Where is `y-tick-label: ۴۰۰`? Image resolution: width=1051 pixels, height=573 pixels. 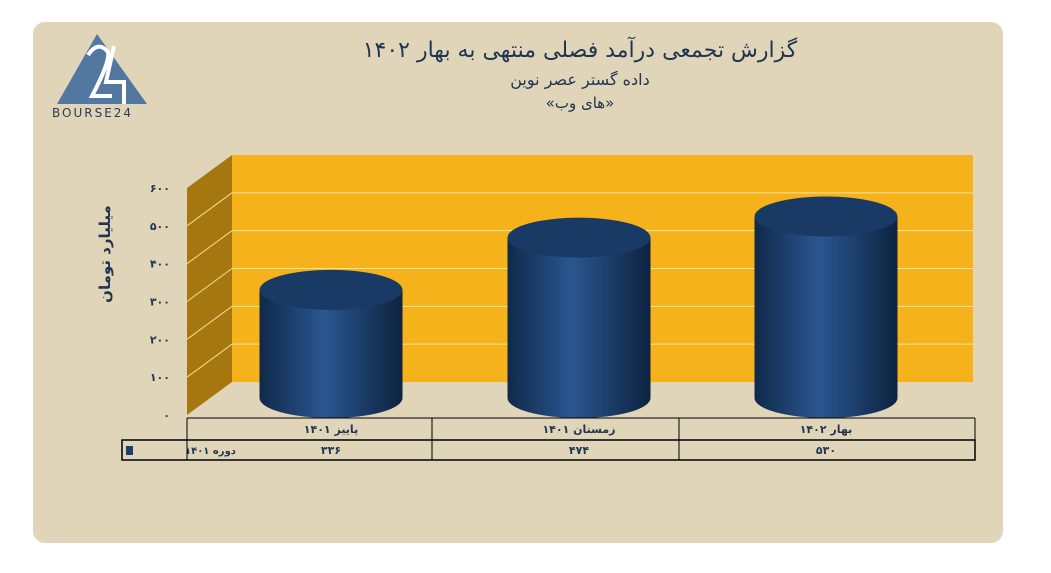 y-tick-label: ۴۰۰ is located at coordinates (160, 264).